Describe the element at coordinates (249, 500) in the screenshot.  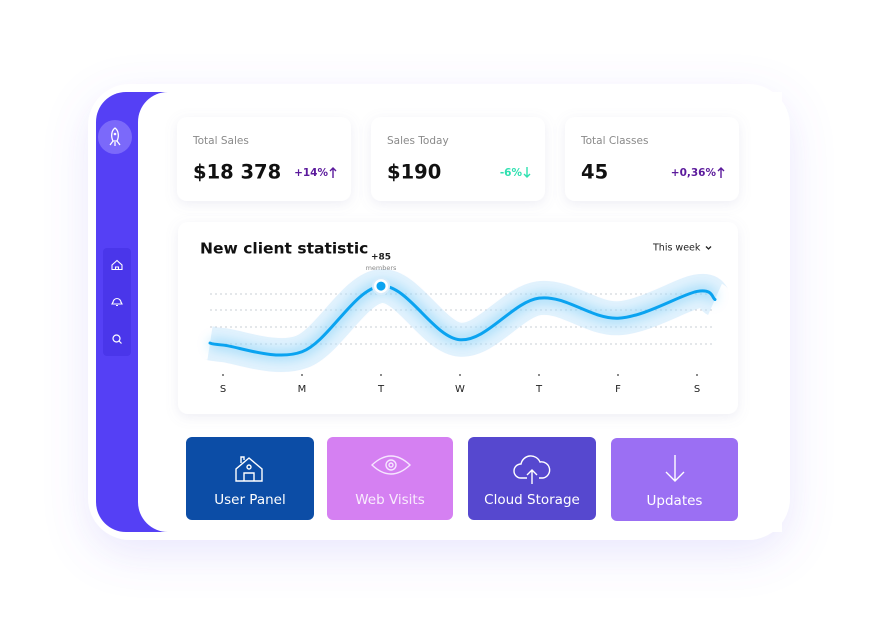
I see `tile-label: User Panel` at that location.